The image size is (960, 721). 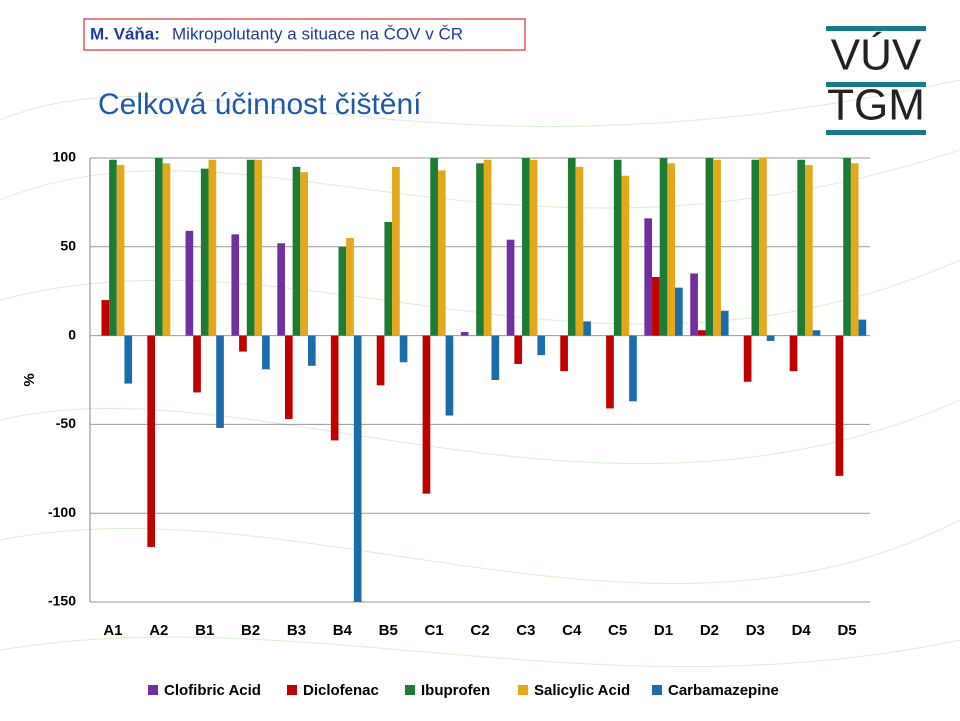 I want to click on y-axis-label: %, so click(x=29, y=379).